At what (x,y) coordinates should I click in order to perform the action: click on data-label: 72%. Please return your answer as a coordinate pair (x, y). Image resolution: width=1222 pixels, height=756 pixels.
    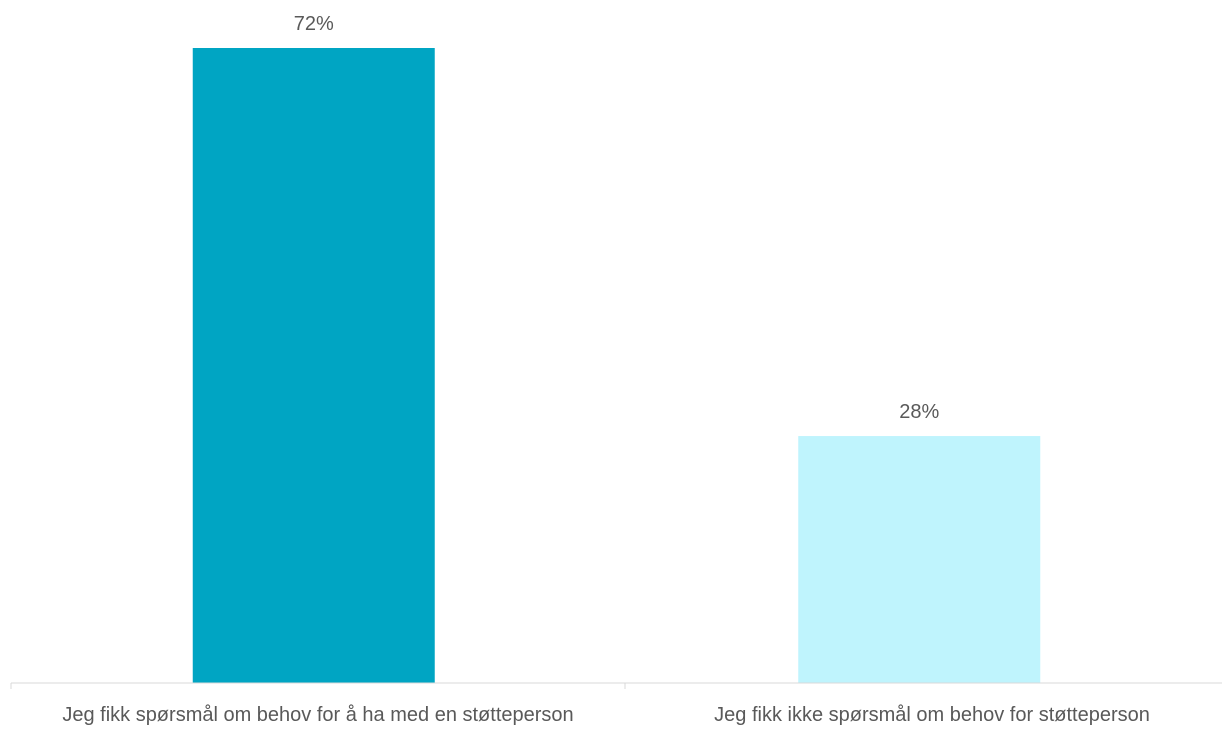
    Looking at the image, I should click on (314, 24).